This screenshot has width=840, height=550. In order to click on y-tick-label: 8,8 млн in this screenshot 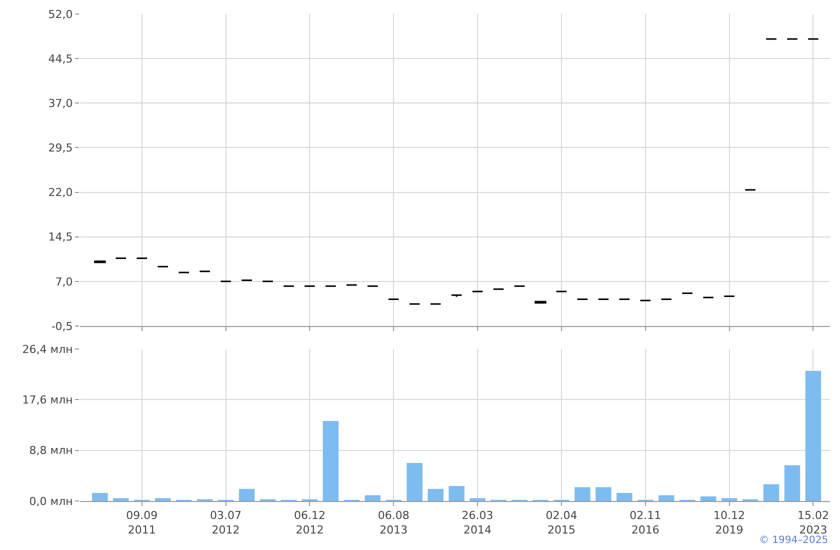, I will do `click(51, 451)`.